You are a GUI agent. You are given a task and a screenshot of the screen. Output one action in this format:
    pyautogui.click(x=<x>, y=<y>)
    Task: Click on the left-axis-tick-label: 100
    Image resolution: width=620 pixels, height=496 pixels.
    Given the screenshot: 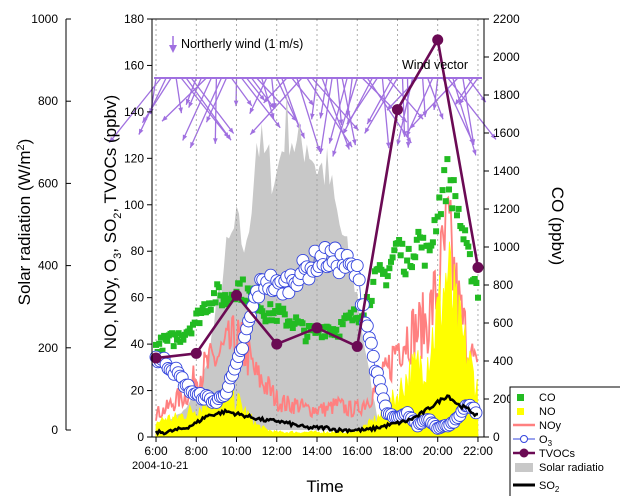 What is the action you would take?
    pyautogui.click(x=134, y=205)
    